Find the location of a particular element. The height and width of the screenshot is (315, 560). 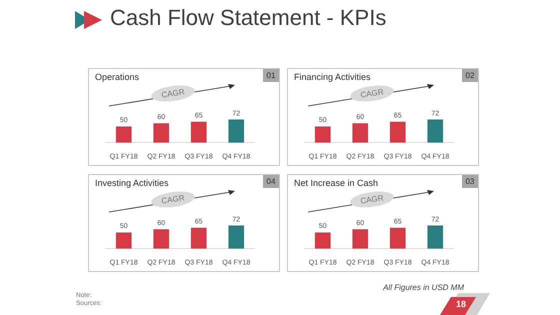

text: 03 is located at coordinates (470, 181).